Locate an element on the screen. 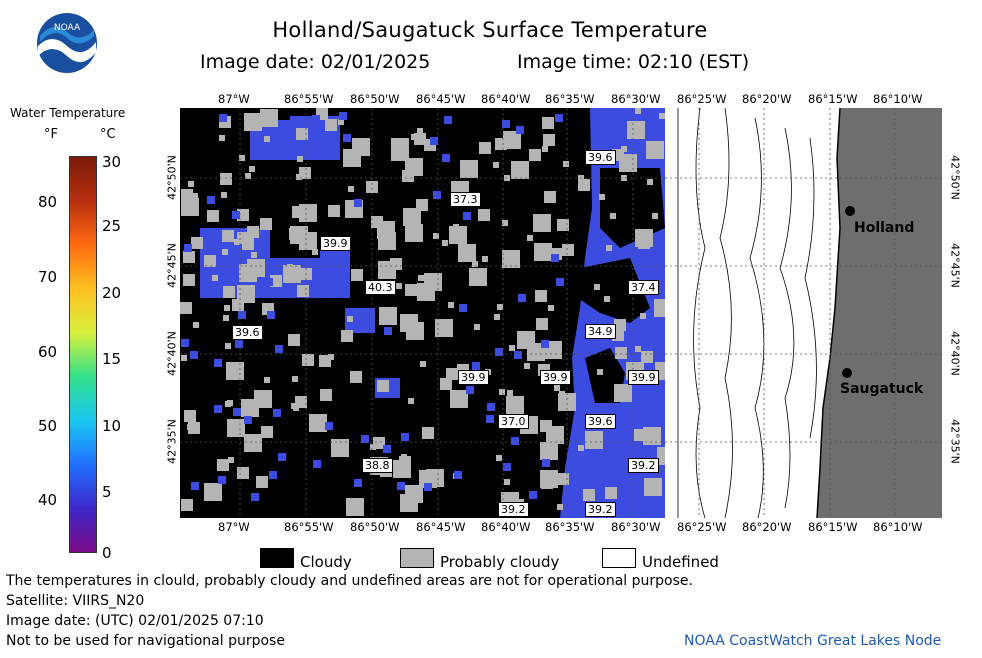 This screenshot has height=658, width=982. logo-text: NOAA is located at coordinates (67, 28).